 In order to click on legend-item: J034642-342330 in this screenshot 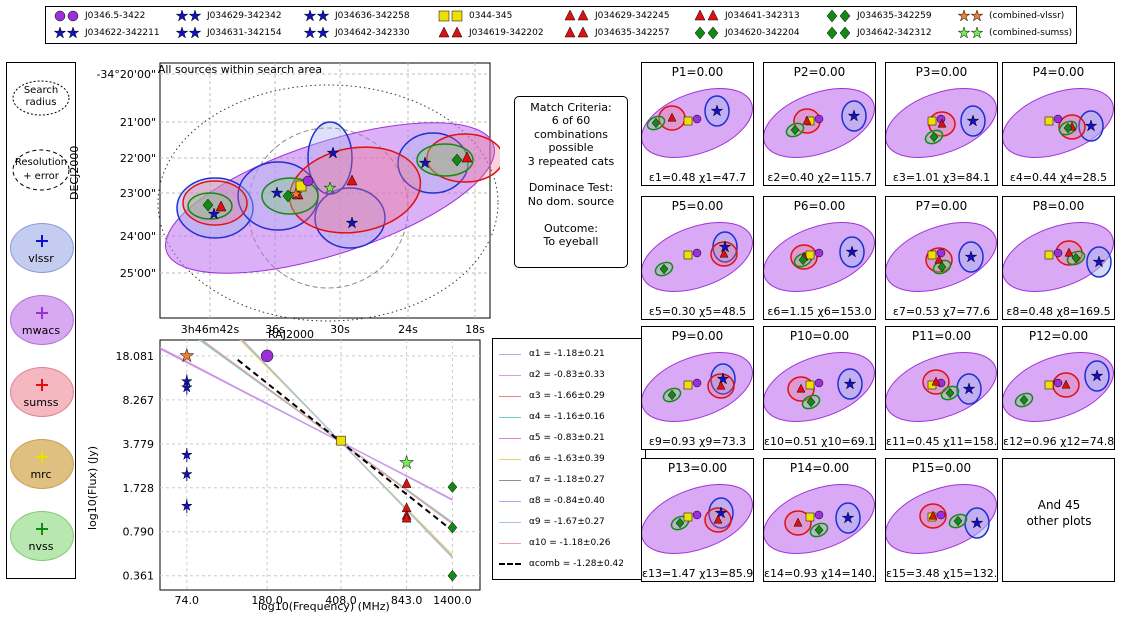, I will do `click(357, 33)`.